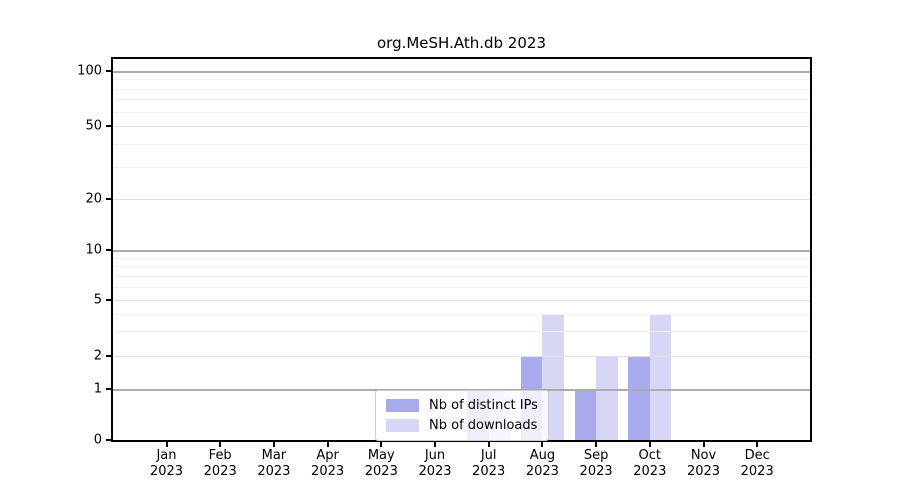 This screenshot has width=900, height=500. I want to click on legend: Nb of distinct IPs Nb of downloads, so click(462, 415).